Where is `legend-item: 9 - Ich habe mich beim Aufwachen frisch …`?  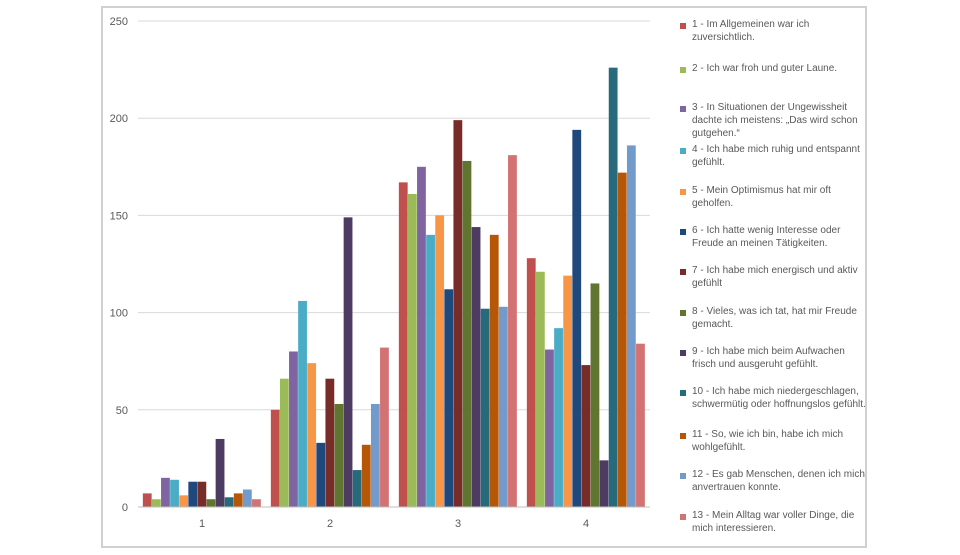 legend-item: 9 - Ich habe mich beim Aufwachen frisch … is located at coordinates (775, 358).